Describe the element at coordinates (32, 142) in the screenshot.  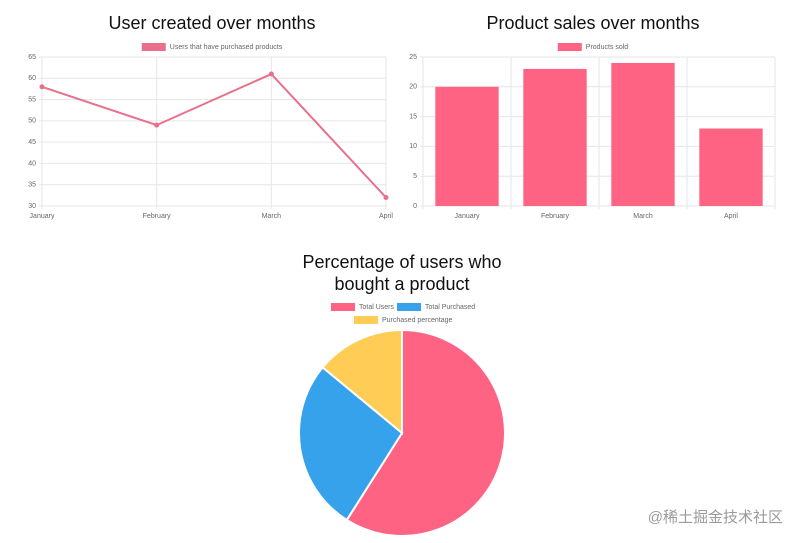
I see `y-tick-label: 45` at that location.